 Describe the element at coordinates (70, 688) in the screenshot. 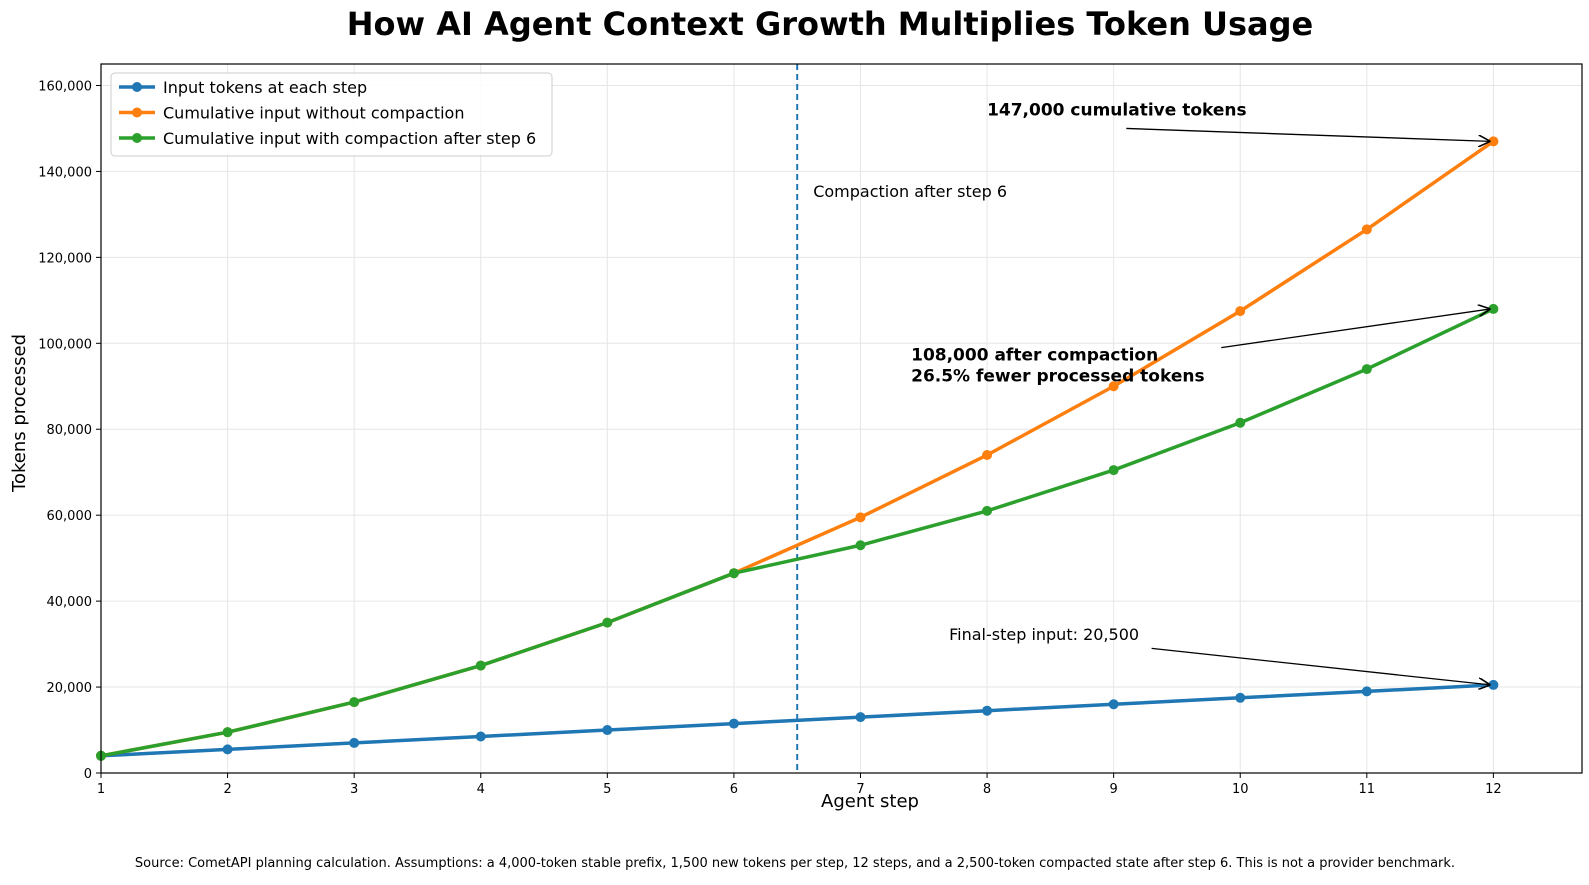

I see `y-tick-label: 20,000` at that location.